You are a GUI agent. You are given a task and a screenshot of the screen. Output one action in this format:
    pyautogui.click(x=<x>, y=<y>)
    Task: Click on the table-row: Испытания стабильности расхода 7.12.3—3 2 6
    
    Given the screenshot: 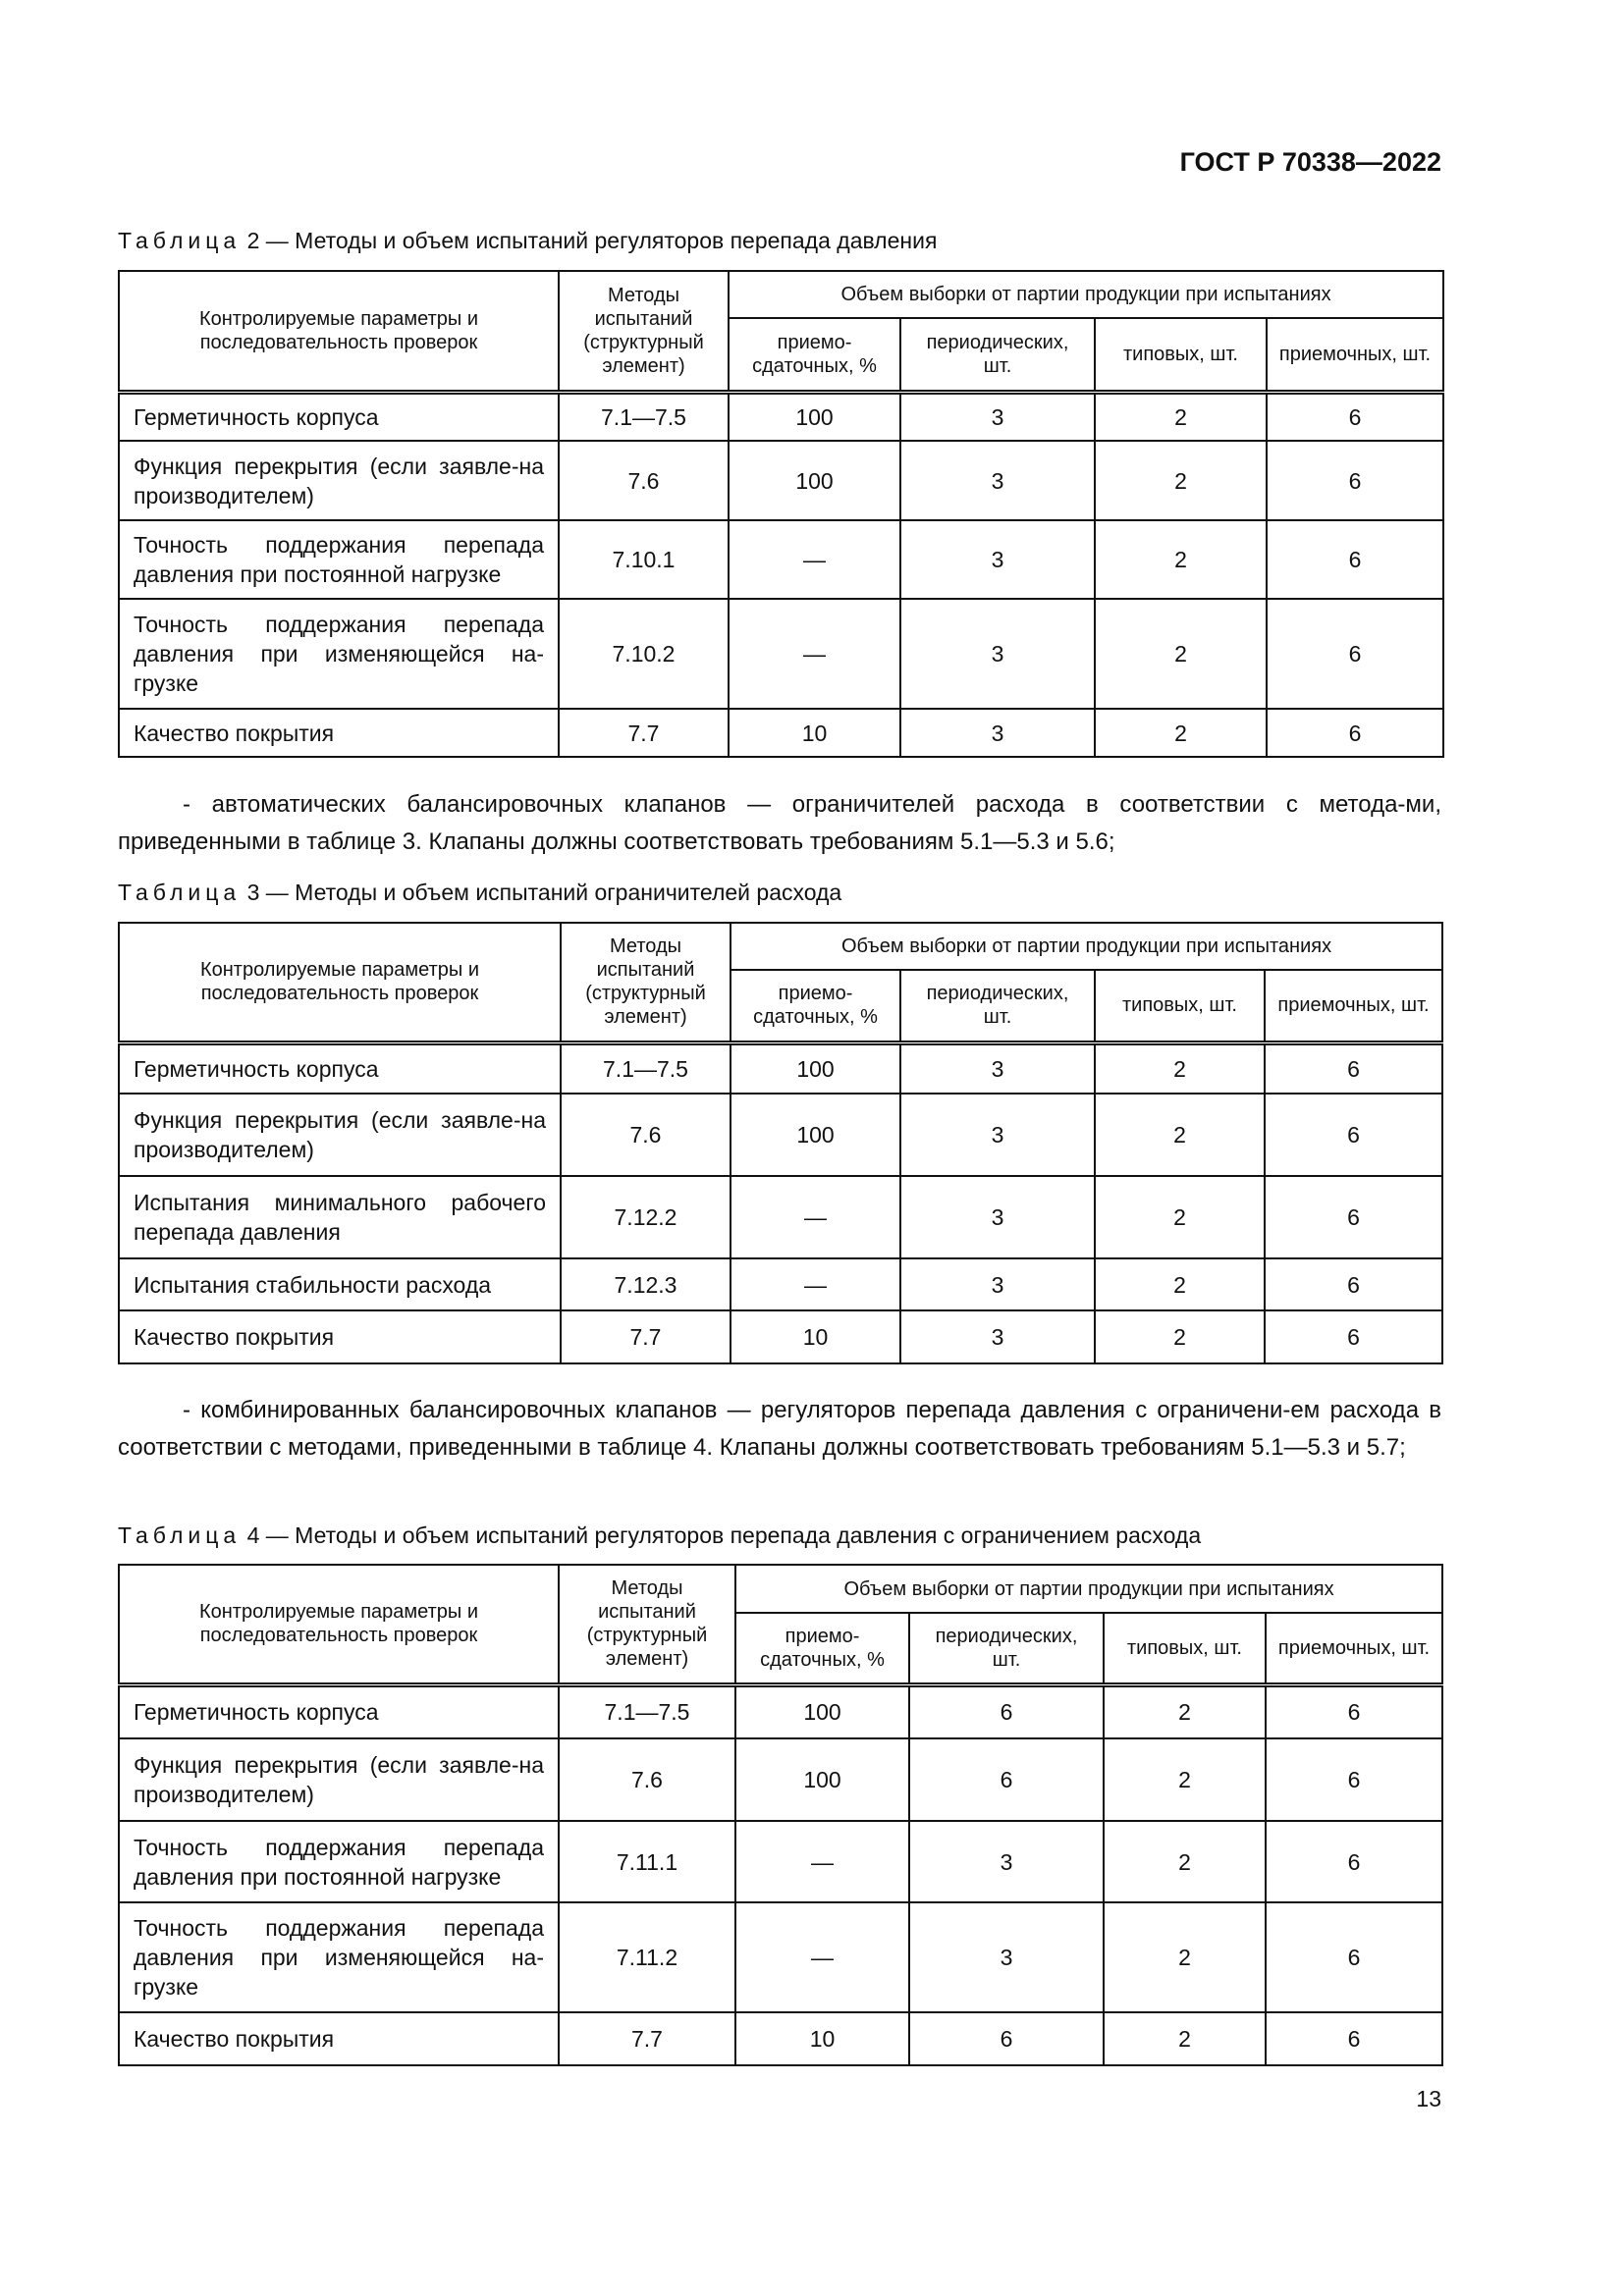 What is the action you would take?
    pyautogui.click(x=781, y=1284)
    